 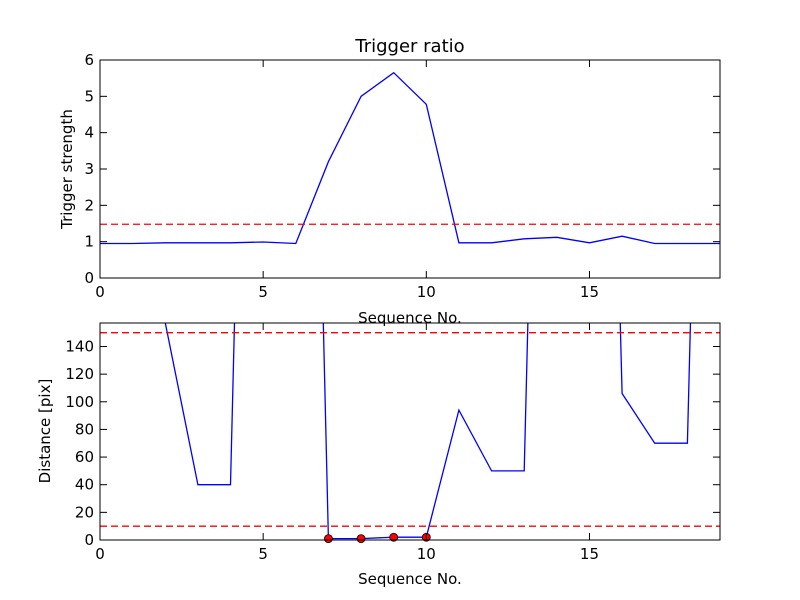 What do you see at coordinates (84, 485) in the screenshot?
I see `y-tick-label: 40` at bounding box center [84, 485].